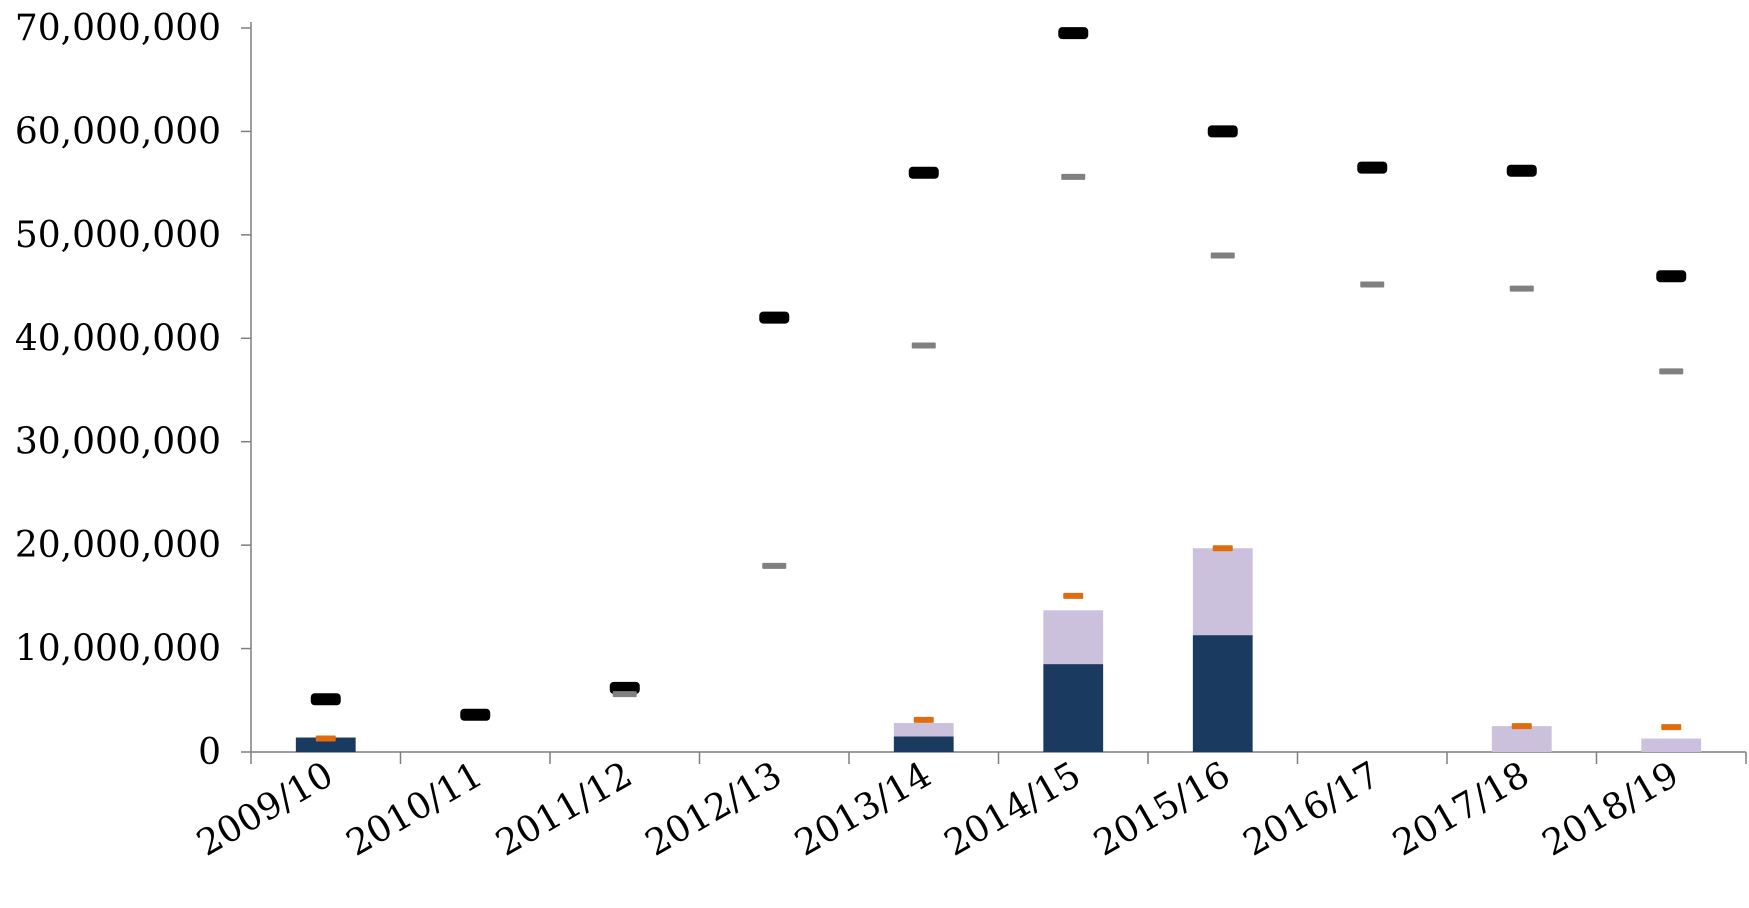 This screenshot has height=908, width=1749. Describe the element at coordinates (1312, 809) in the screenshot. I see `x-tick-label: 2016/17` at that location.